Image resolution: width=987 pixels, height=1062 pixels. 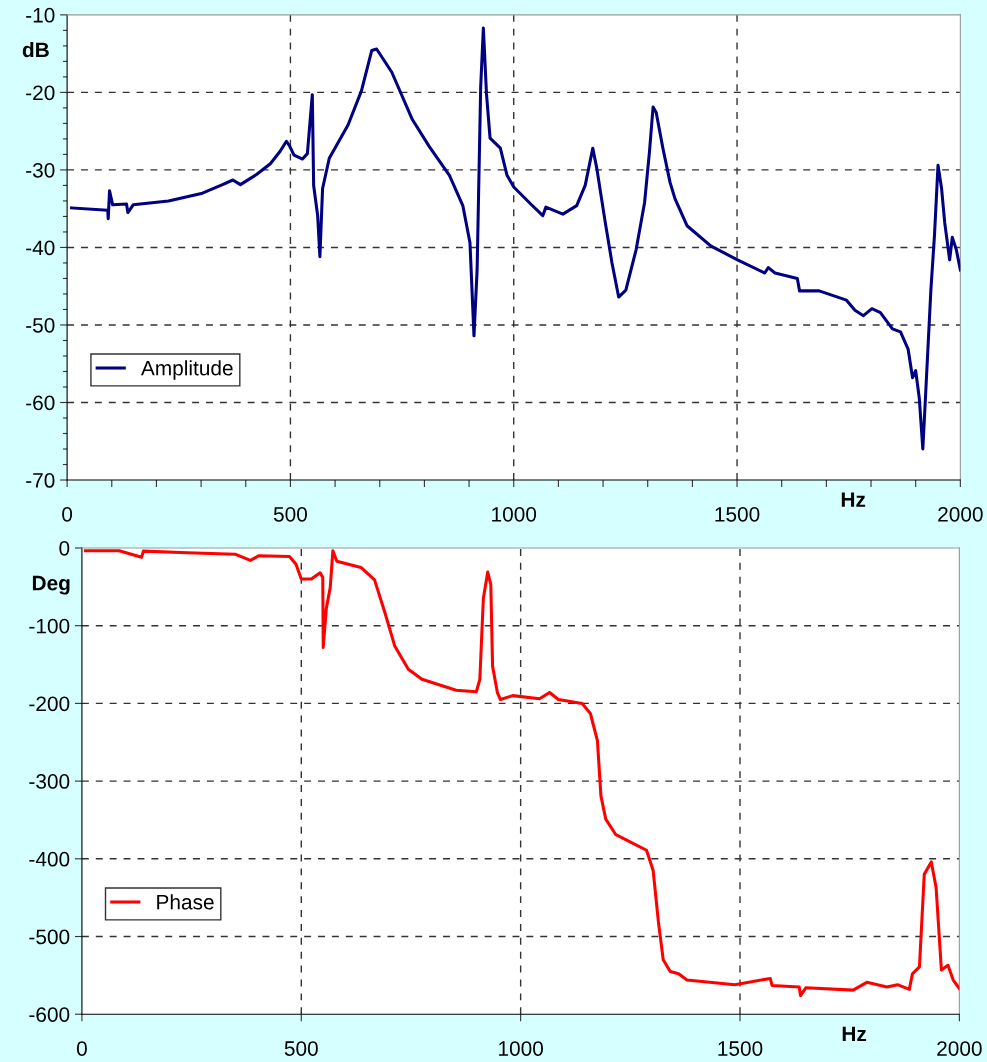 I want to click on y-tick-label: -70, so click(x=40, y=480).